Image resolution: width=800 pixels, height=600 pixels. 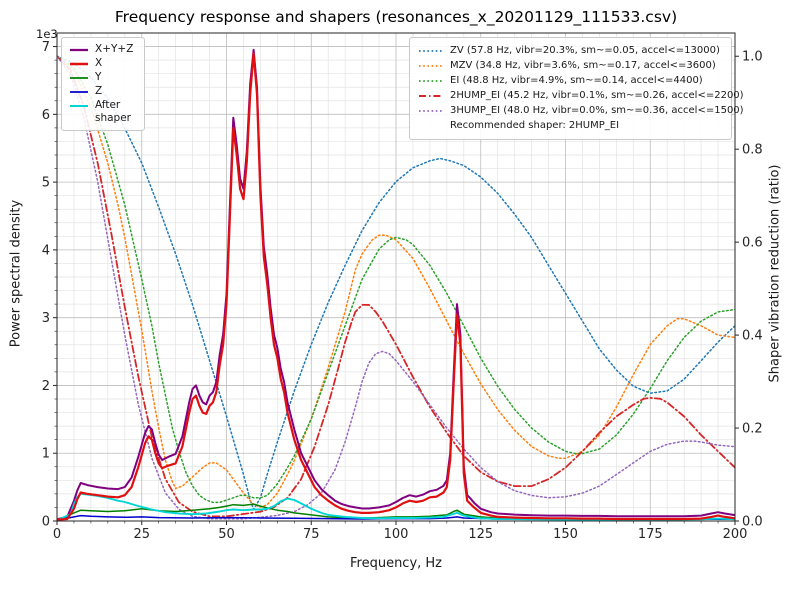 I want to click on legend-label-x: X, so click(x=99, y=63).